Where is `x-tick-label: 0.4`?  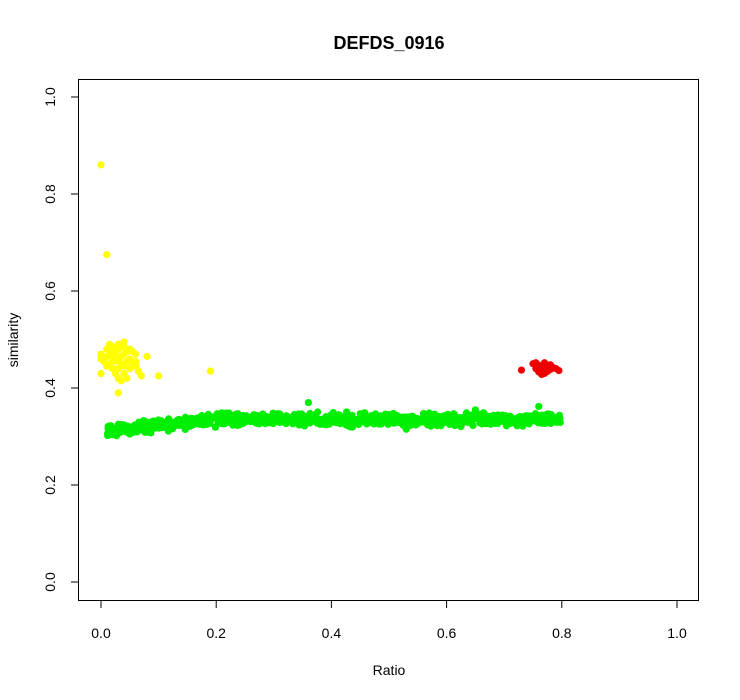 x-tick-label: 0.4 is located at coordinates (332, 633).